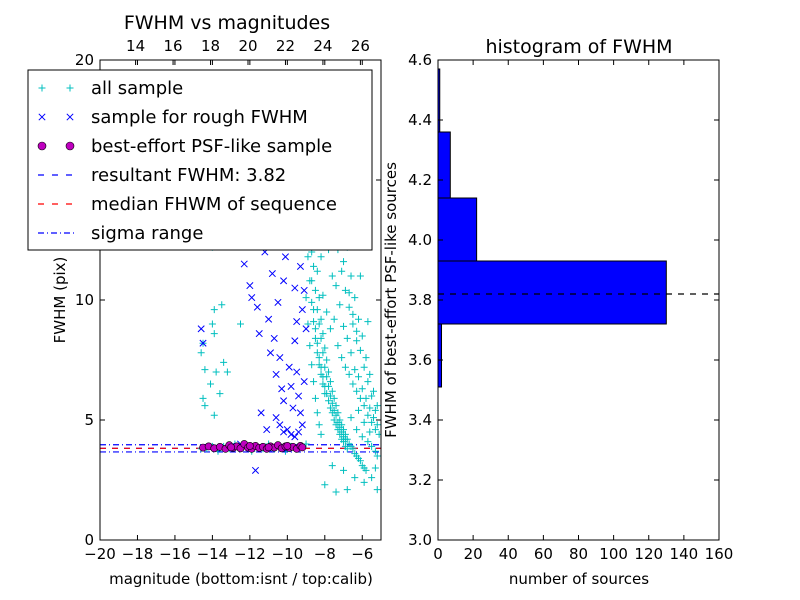  I want to click on legend-entry-4: median FHWM of sequence, so click(187, 204).